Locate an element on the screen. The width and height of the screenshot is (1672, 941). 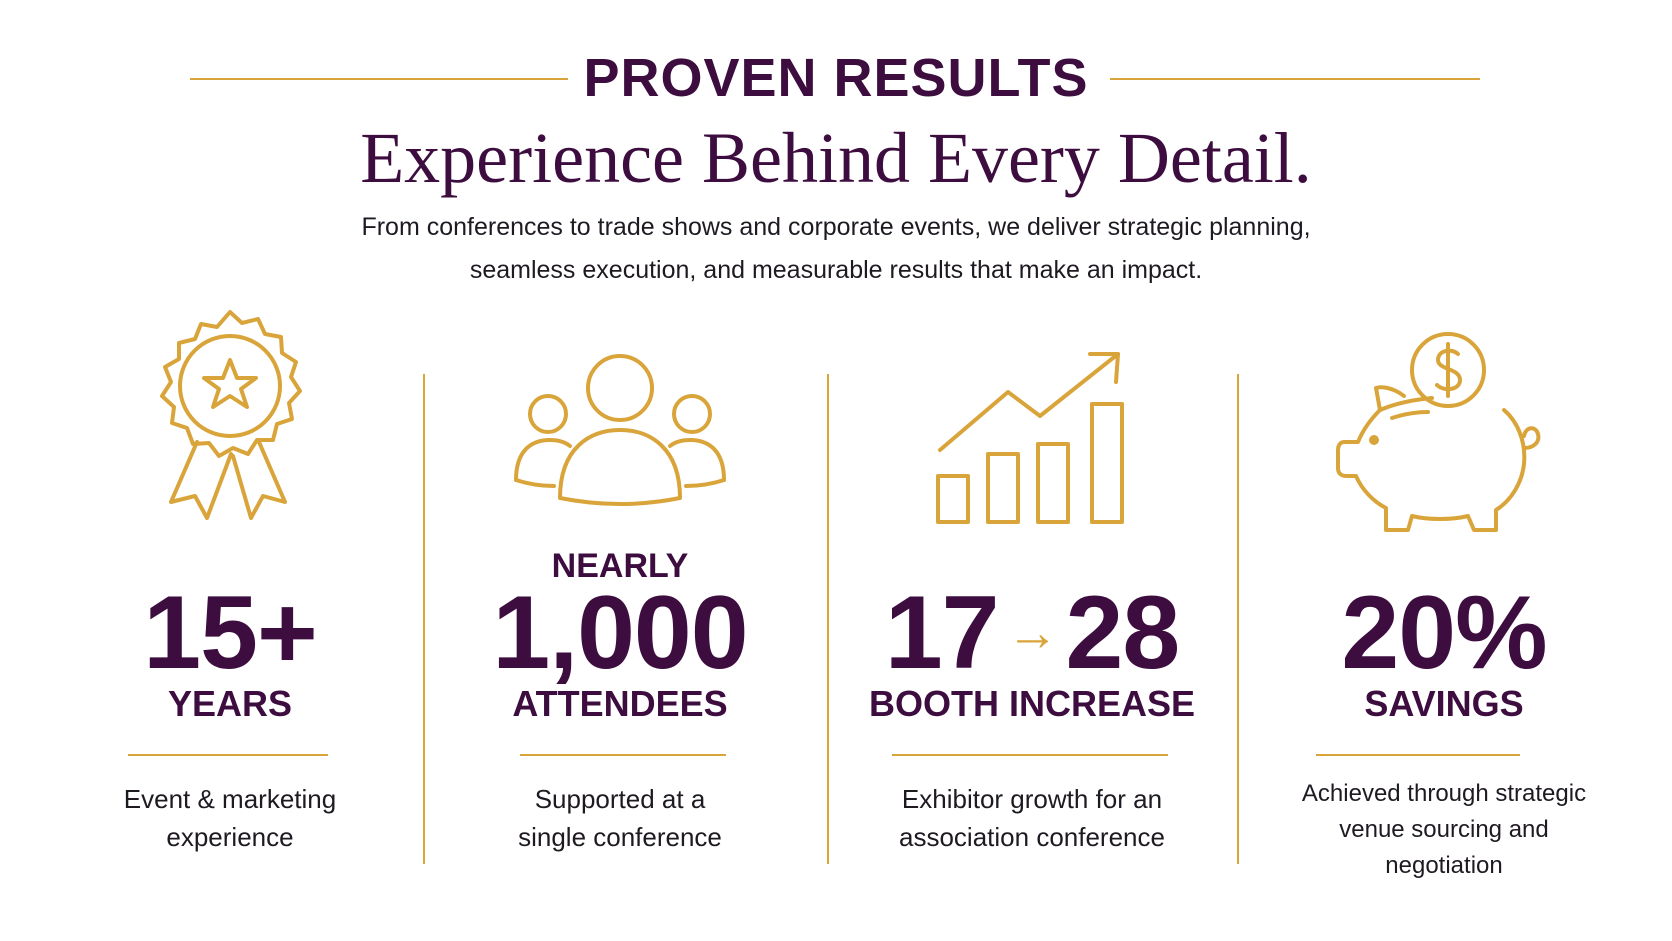
caption-line: association conference is located at coordinates (1032, 837).